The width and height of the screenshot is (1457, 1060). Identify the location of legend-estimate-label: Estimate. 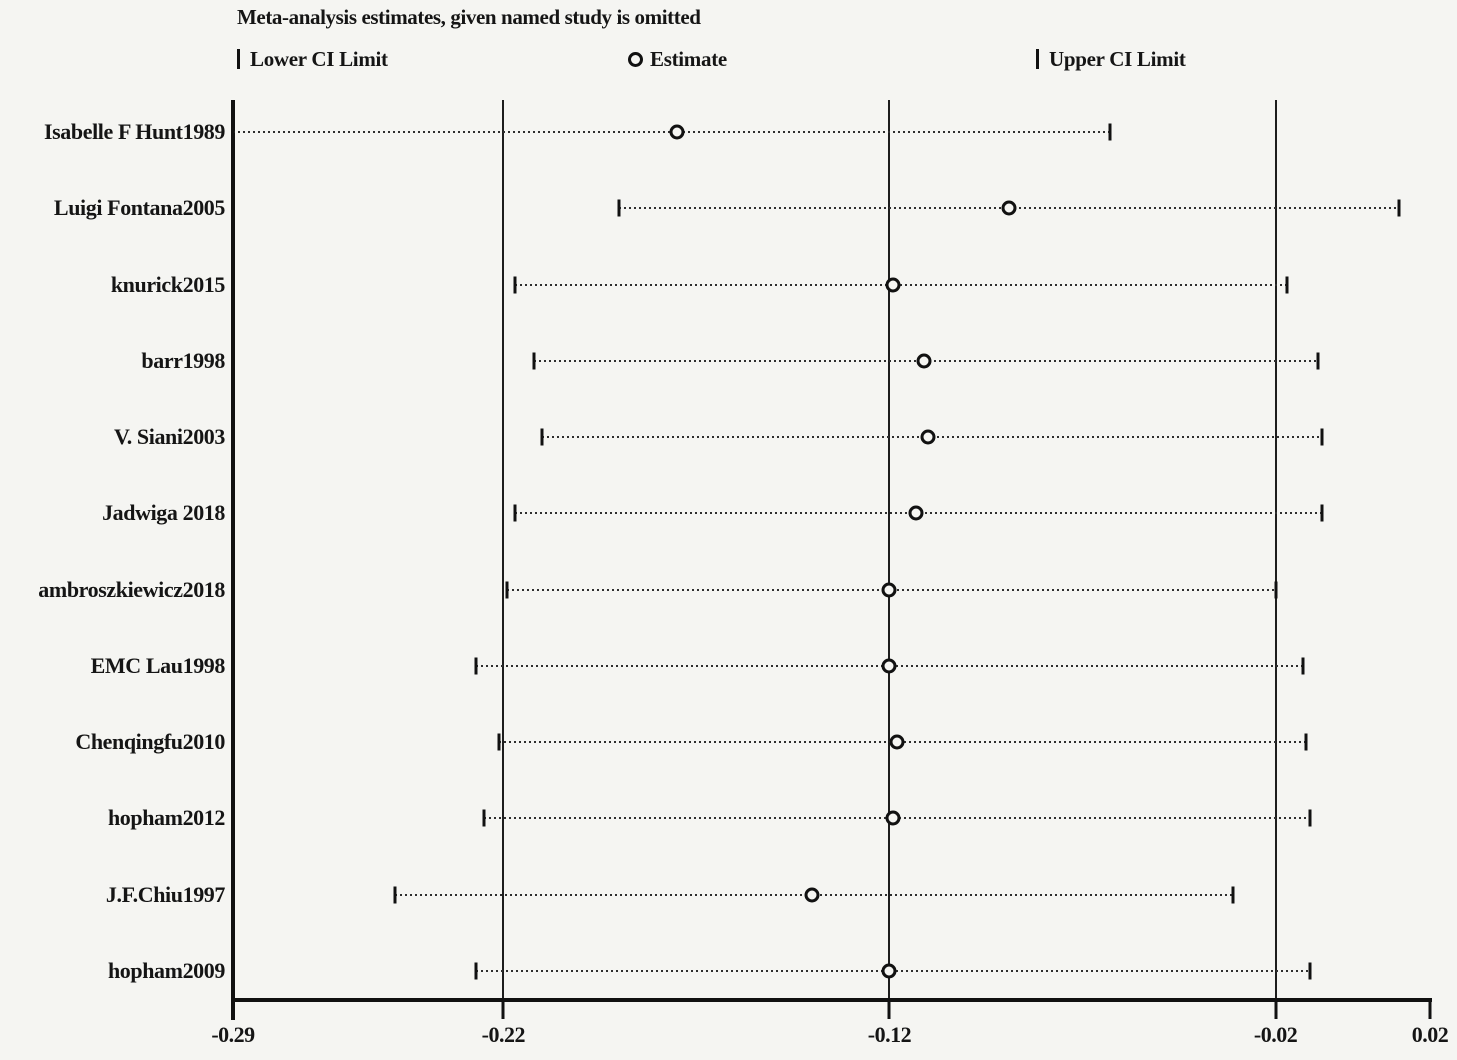
(688, 58).